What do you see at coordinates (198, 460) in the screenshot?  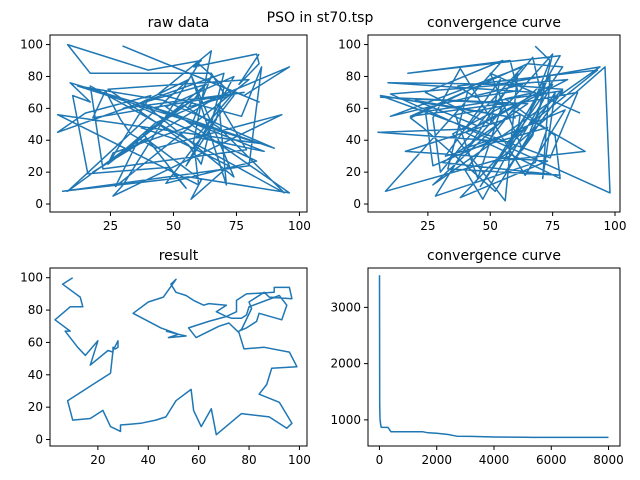 I see `x-tick-label: 60` at bounding box center [198, 460].